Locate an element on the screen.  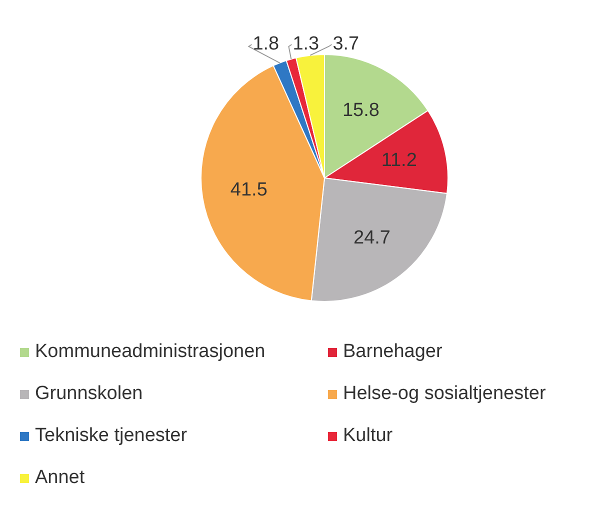
legend-label: Grunnskolen is located at coordinates (89, 394).